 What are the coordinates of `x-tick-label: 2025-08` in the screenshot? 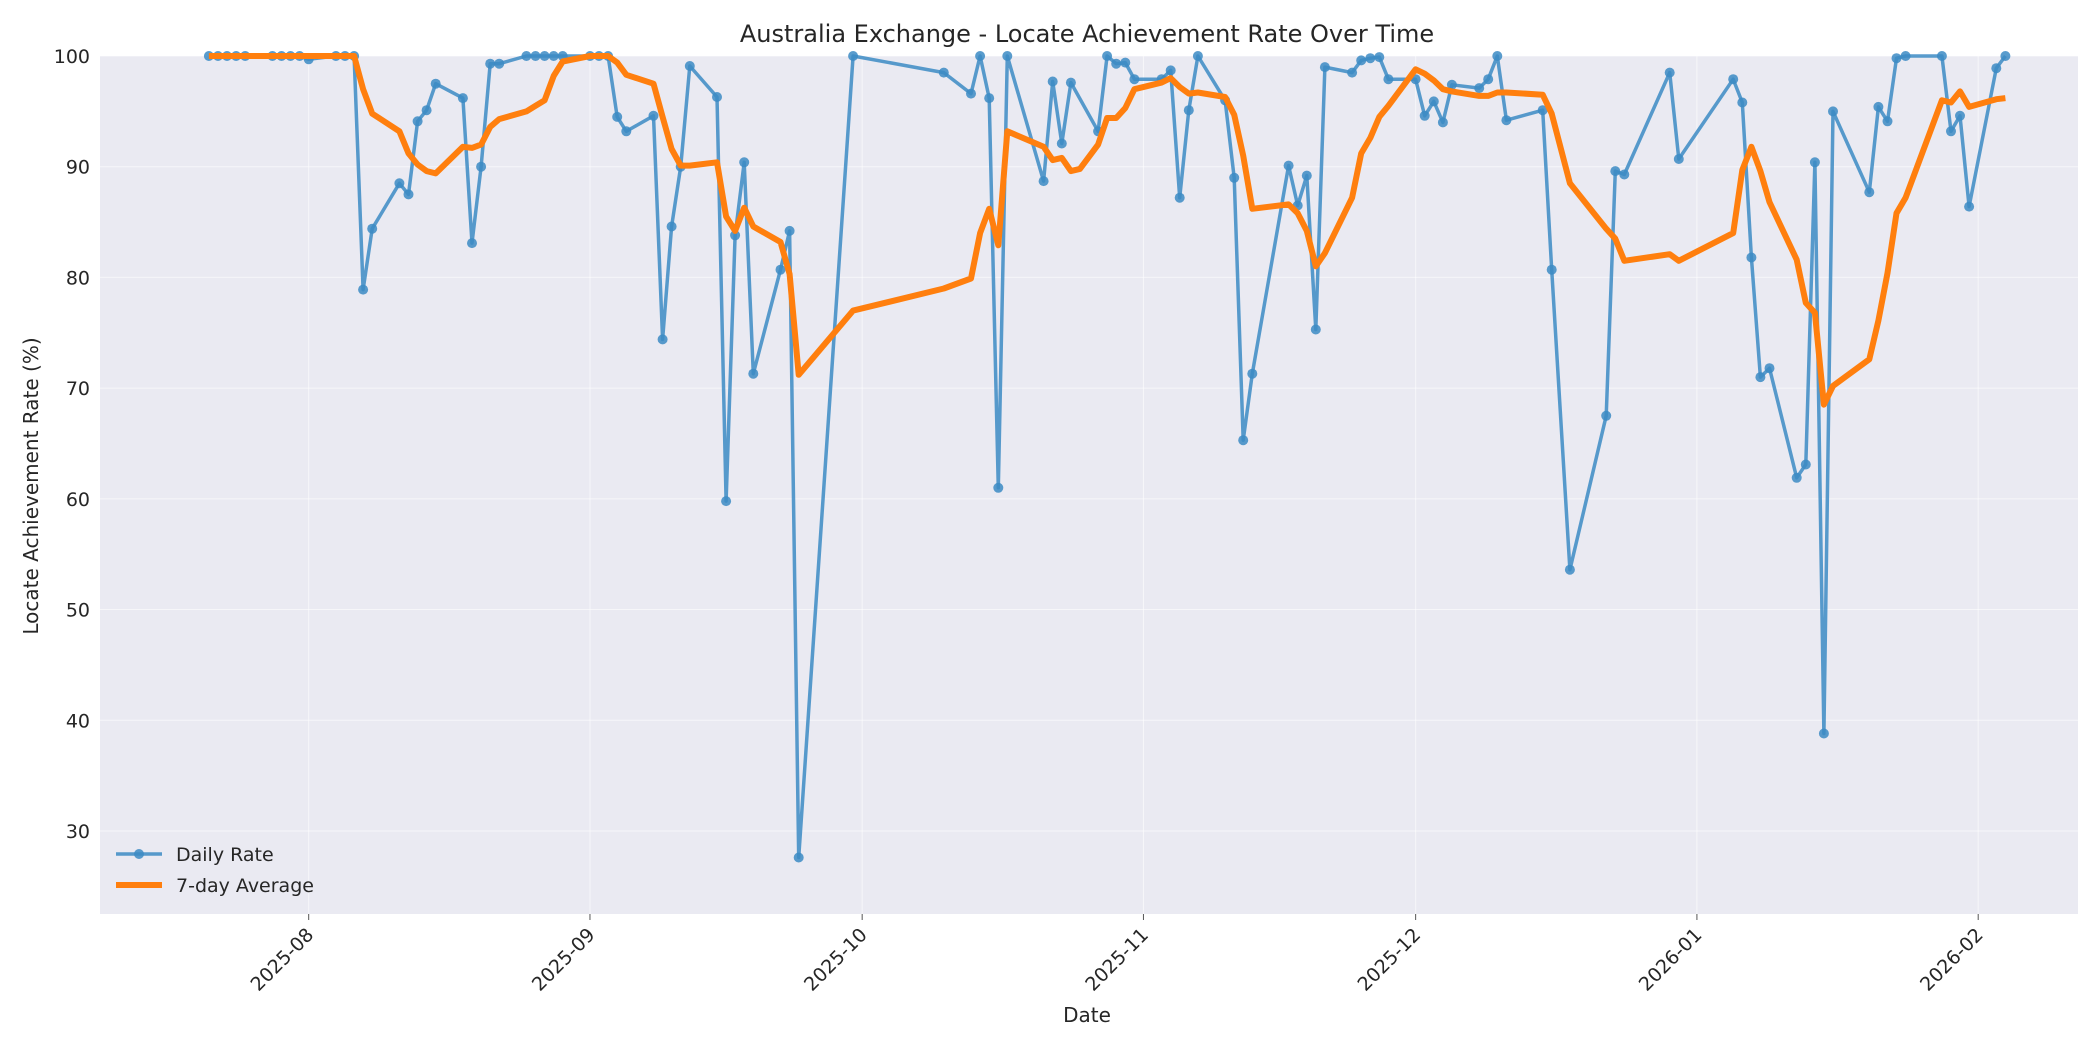 It's located at (283, 960).